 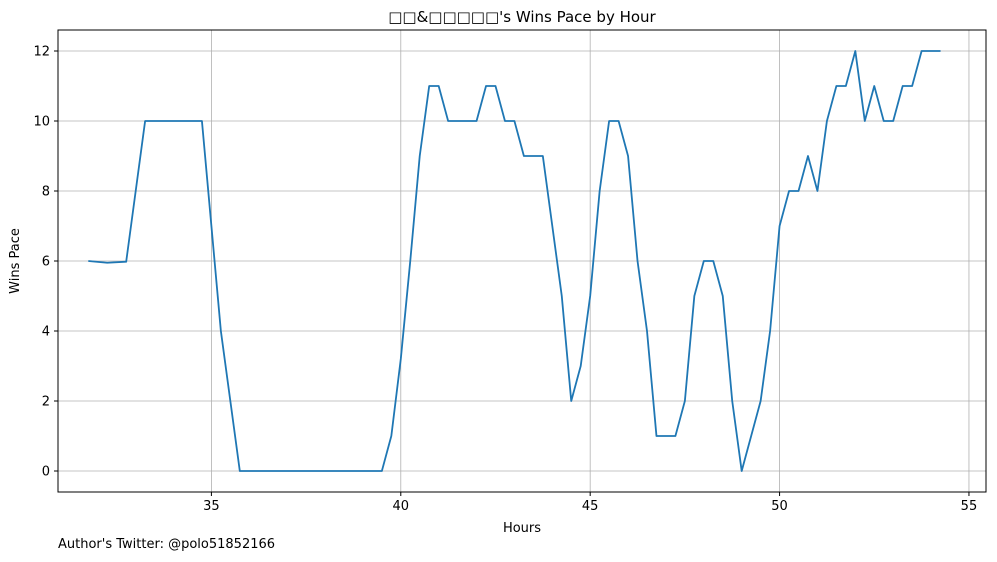 I want to click on x-tick-label: 50, so click(x=779, y=506).